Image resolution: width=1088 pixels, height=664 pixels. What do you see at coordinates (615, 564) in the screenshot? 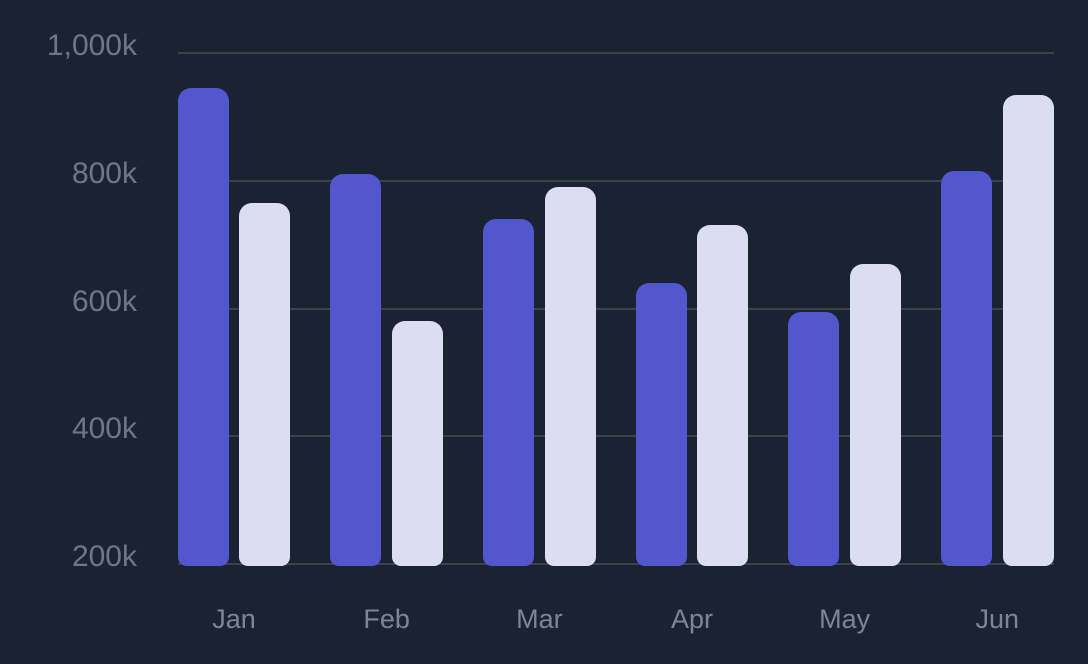
I see `gridline-200k` at bounding box center [615, 564].